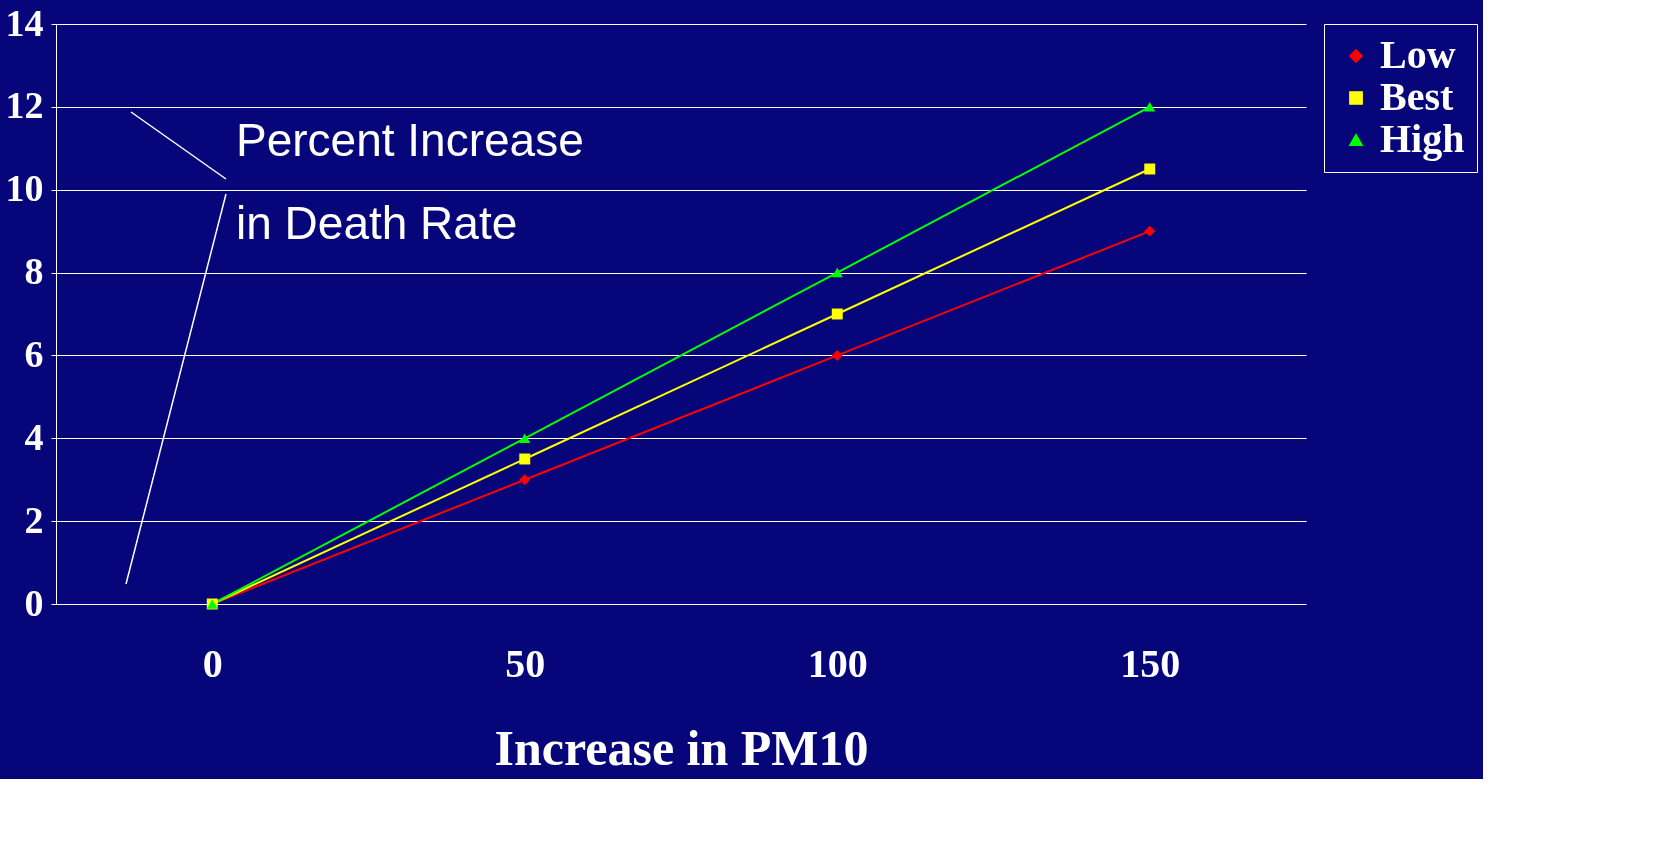 The height and width of the screenshot is (846, 1675). Describe the element at coordinates (681, 747) in the screenshot. I see `x-axis-title: Increase in PM10` at that location.